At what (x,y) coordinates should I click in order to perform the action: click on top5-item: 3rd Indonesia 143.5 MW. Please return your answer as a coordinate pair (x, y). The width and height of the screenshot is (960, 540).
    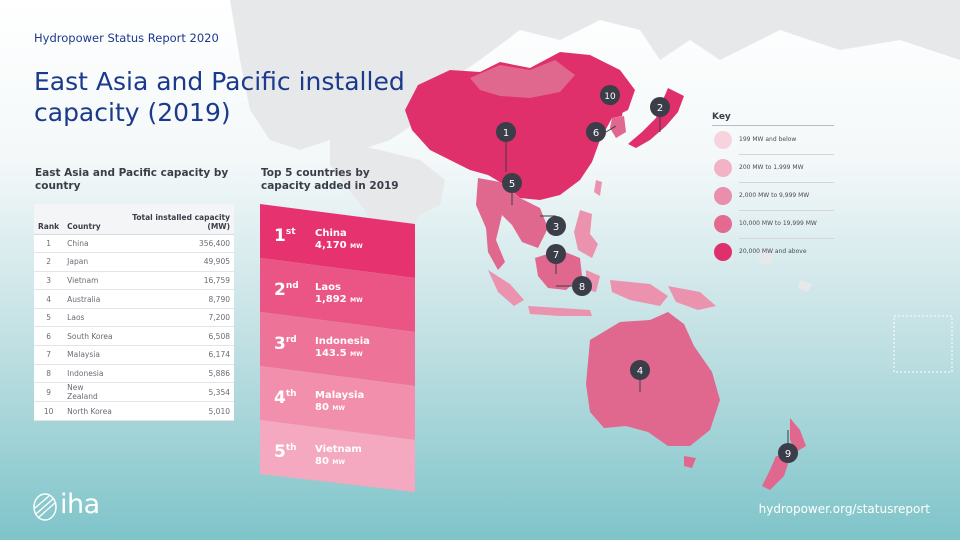
    Looking at the image, I should click on (337, 343).